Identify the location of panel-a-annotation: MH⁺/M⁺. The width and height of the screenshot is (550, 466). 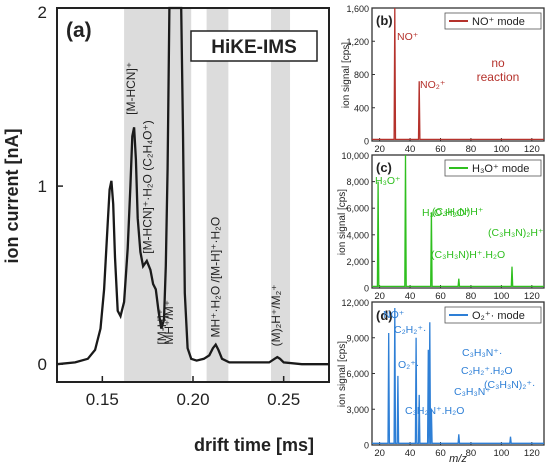
(169, 322).